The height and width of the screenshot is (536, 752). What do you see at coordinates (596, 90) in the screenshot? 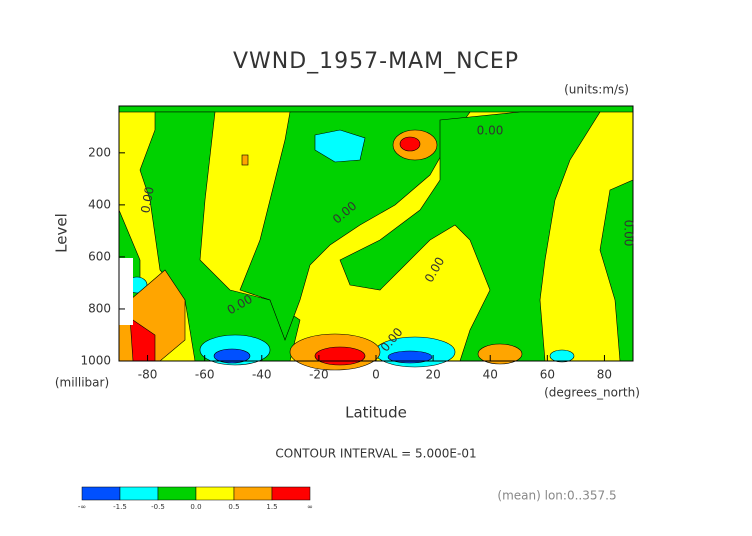
I see `units: (units:m/s)` at bounding box center [596, 90].